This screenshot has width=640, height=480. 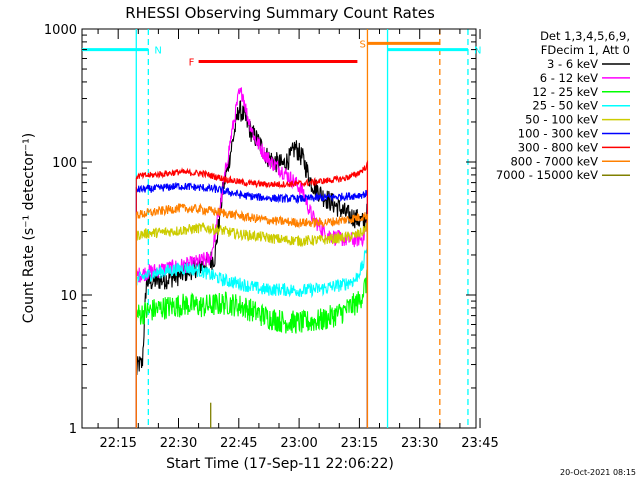 I want to click on y-tick-label: 100, so click(x=64, y=163).